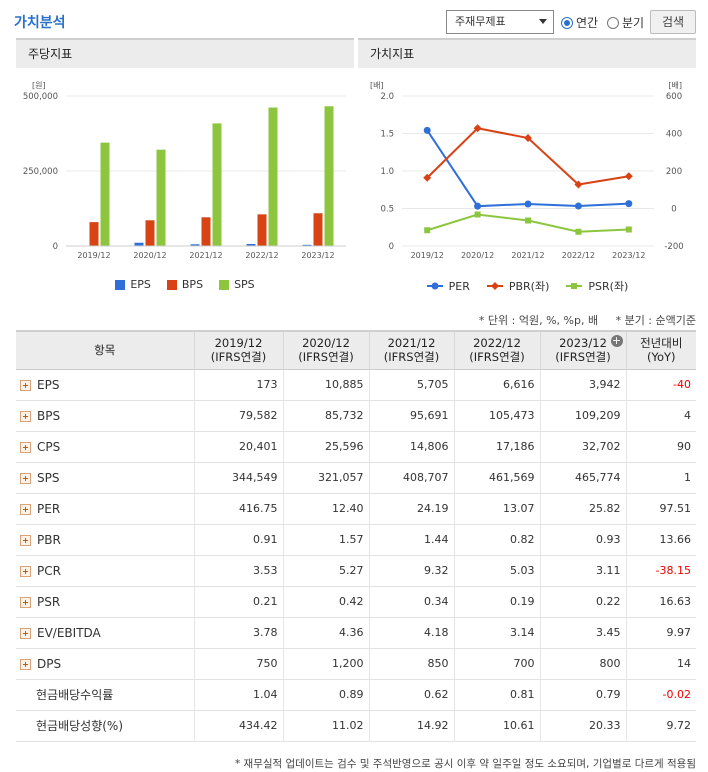 The width and height of the screenshot is (708, 772). I want to click on y-tick-label-right: 200, so click(674, 172).